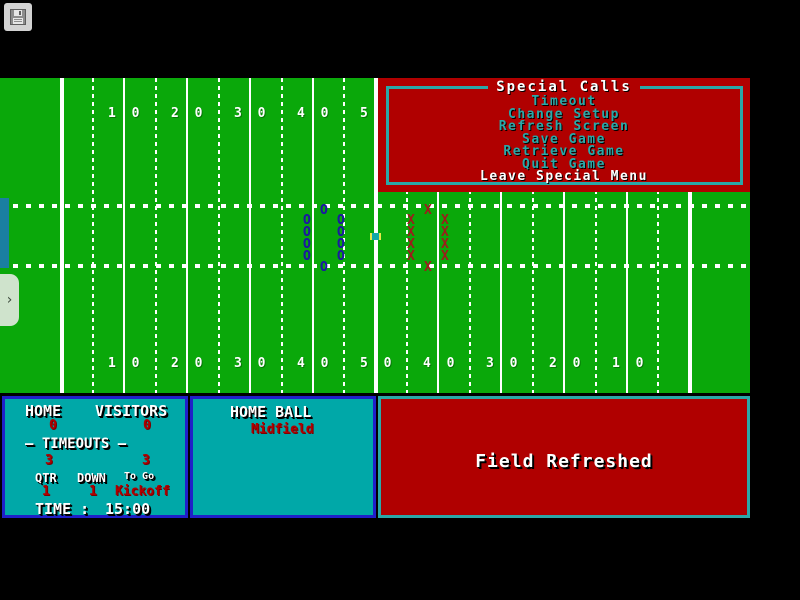  I want to click on home-score: 0, so click(53, 425).